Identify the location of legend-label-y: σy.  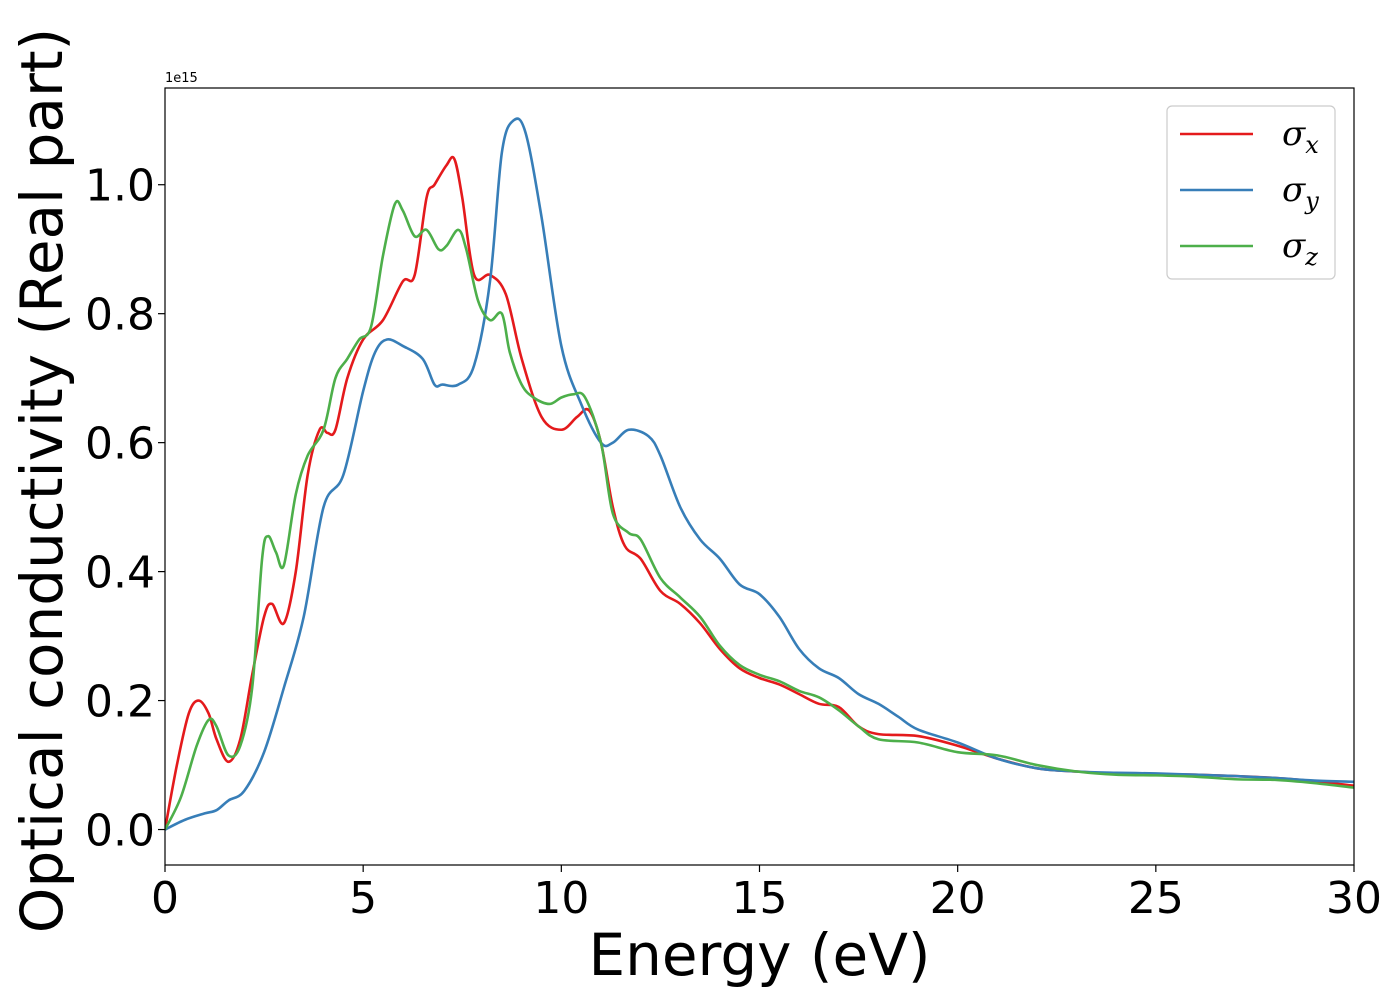
(1300, 192).